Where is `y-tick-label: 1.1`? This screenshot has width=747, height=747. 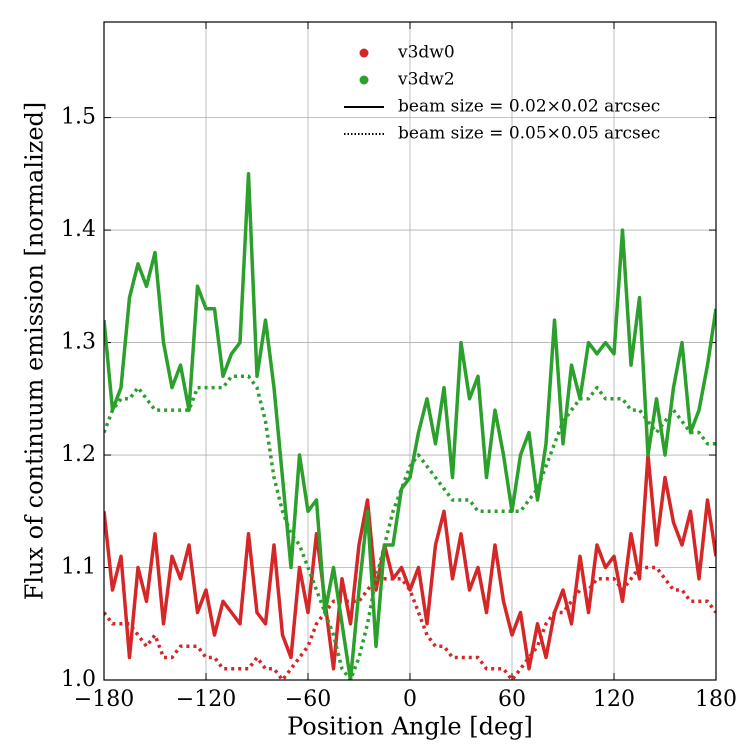
y-tick-label: 1.1 is located at coordinates (78, 567).